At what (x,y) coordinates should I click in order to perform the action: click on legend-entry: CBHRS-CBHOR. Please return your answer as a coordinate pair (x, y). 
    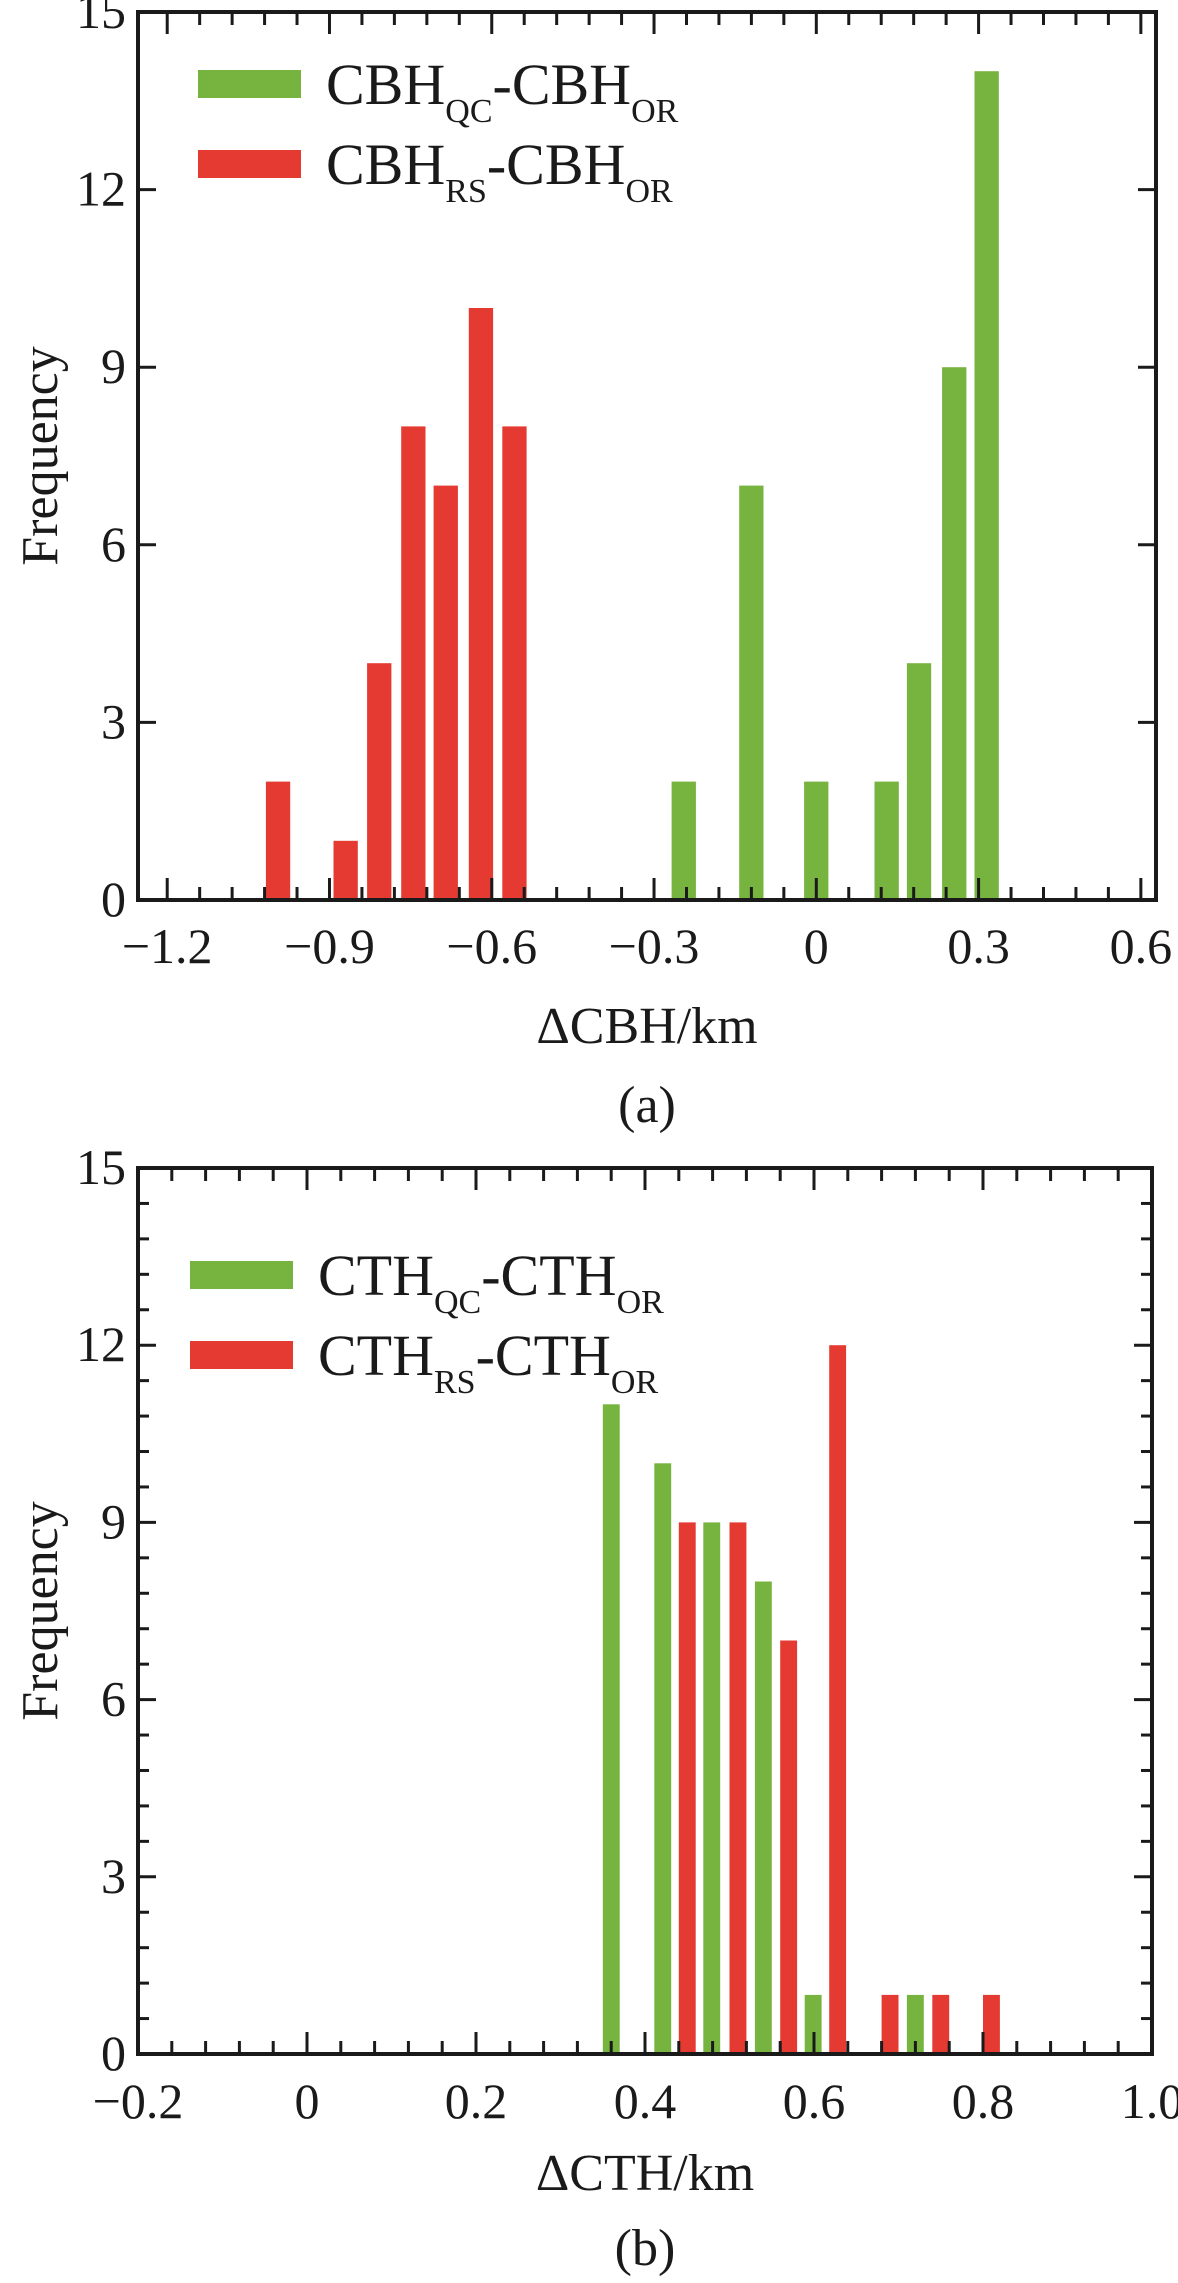
    Looking at the image, I should click on (435, 171).